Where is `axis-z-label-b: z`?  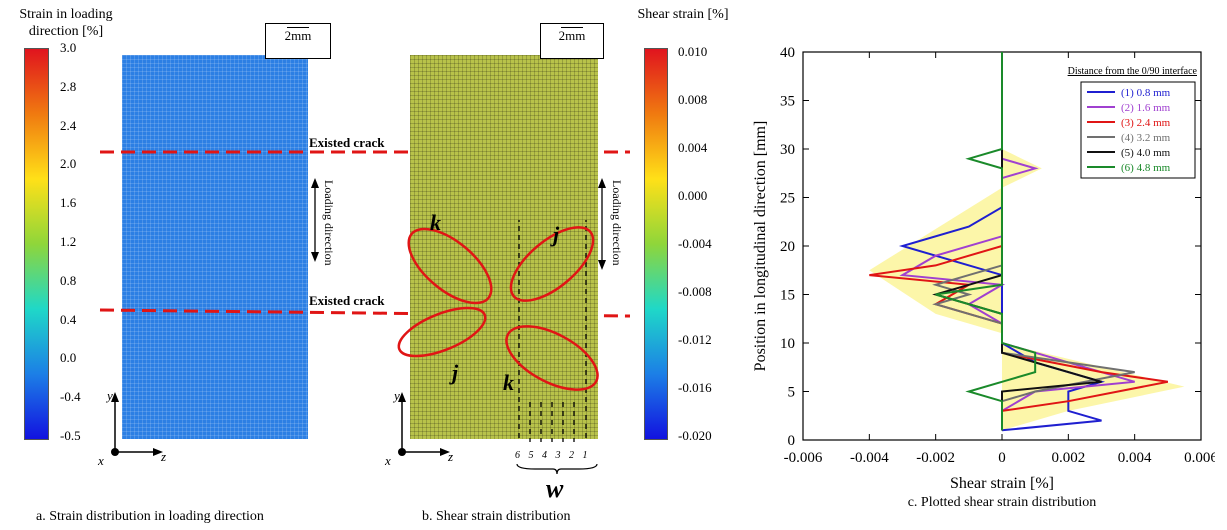
axis-z-label-b: z is located at coordinates (450, 456).